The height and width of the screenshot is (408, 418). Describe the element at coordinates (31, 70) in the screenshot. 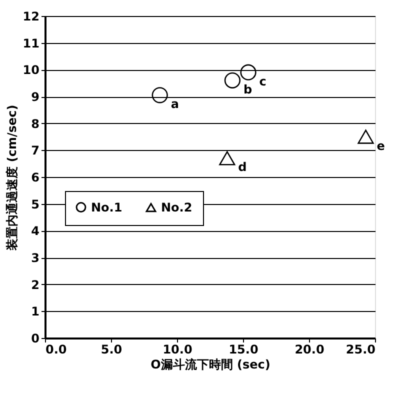

I see `y-tick-label: 10` at that location.